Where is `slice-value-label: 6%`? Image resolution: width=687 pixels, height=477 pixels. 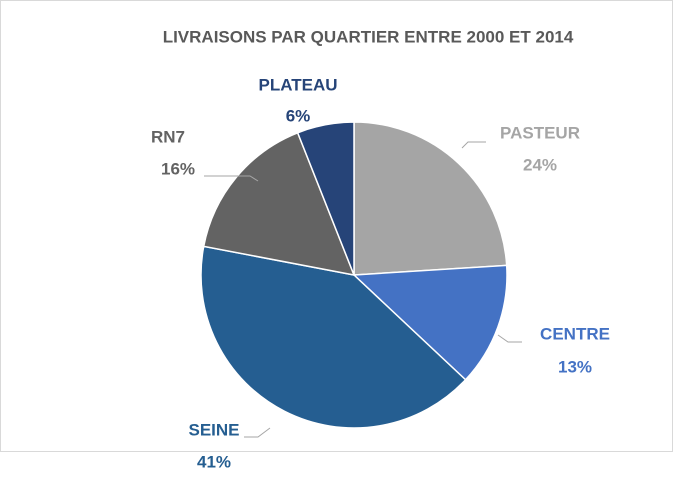
slice-value-label: 6% is located at coordinates (298, 115).